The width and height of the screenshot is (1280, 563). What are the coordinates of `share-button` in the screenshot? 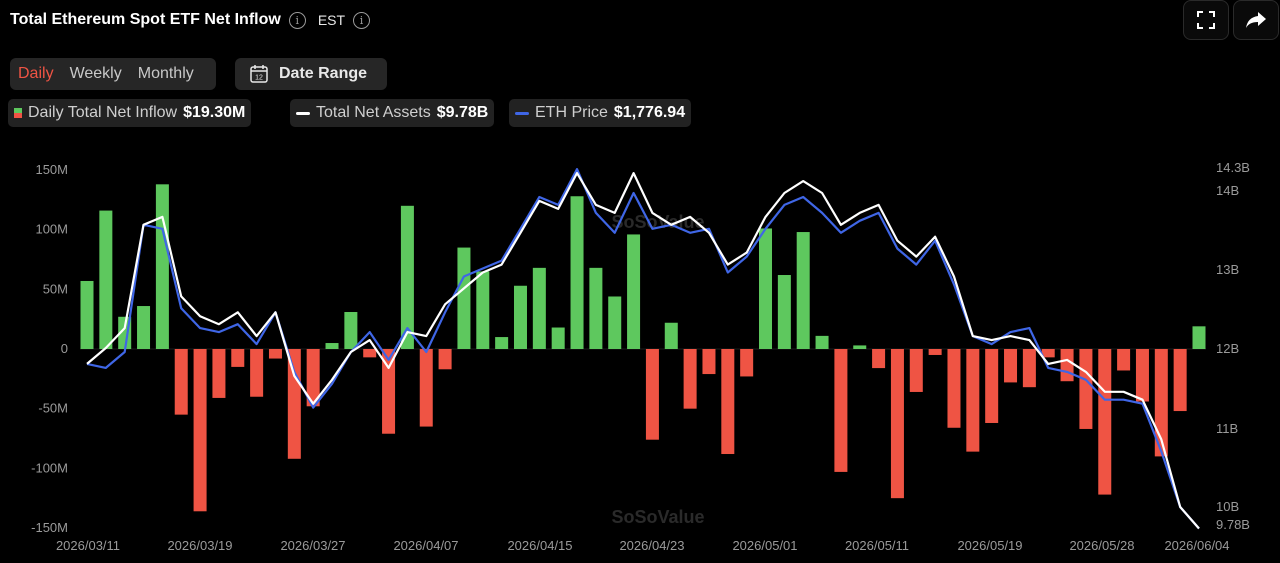 It's located at (1256, 20).